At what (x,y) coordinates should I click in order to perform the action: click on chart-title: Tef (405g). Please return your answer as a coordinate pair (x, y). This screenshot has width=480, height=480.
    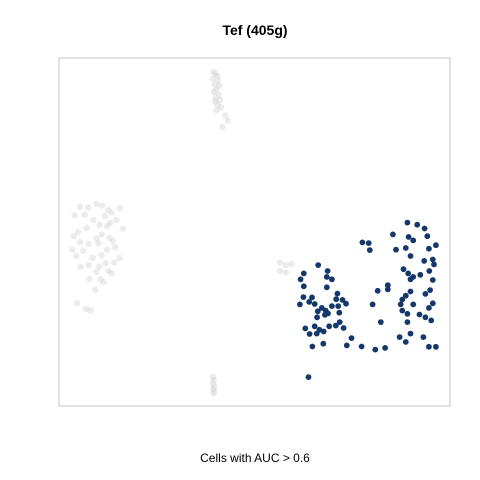
    Looking at the image, I should click on (255, 30).